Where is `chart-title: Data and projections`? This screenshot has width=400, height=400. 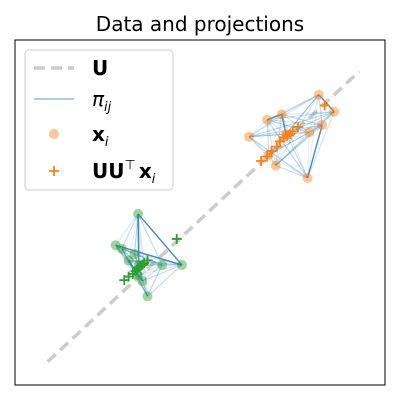
chart-title: Data and projections is located at coordinates (200, 24).